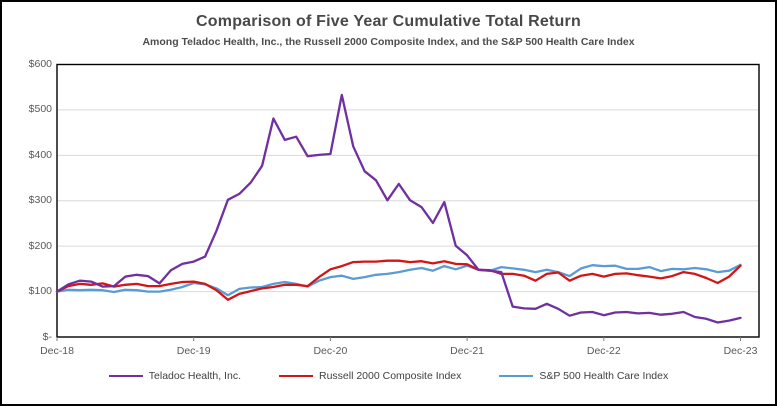 This screenshot has height=406, width=777. I want to click on legend-label: Russell 2000 Composite Index, so click(390, 376).